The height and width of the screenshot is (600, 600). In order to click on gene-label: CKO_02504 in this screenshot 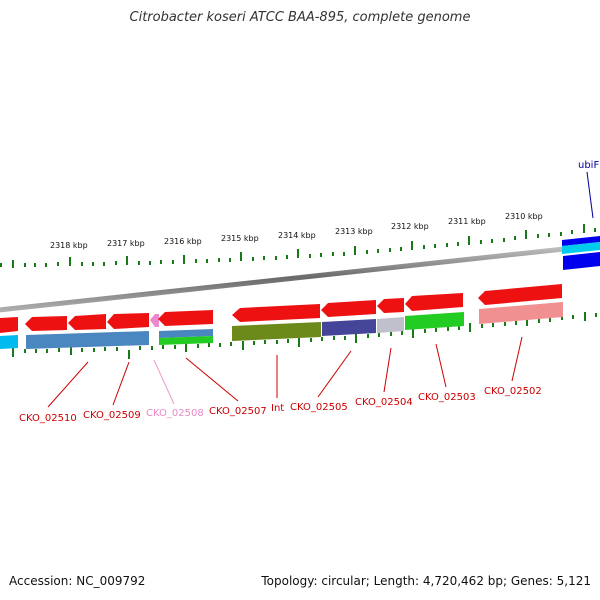, I will do `click(384, 402)`.